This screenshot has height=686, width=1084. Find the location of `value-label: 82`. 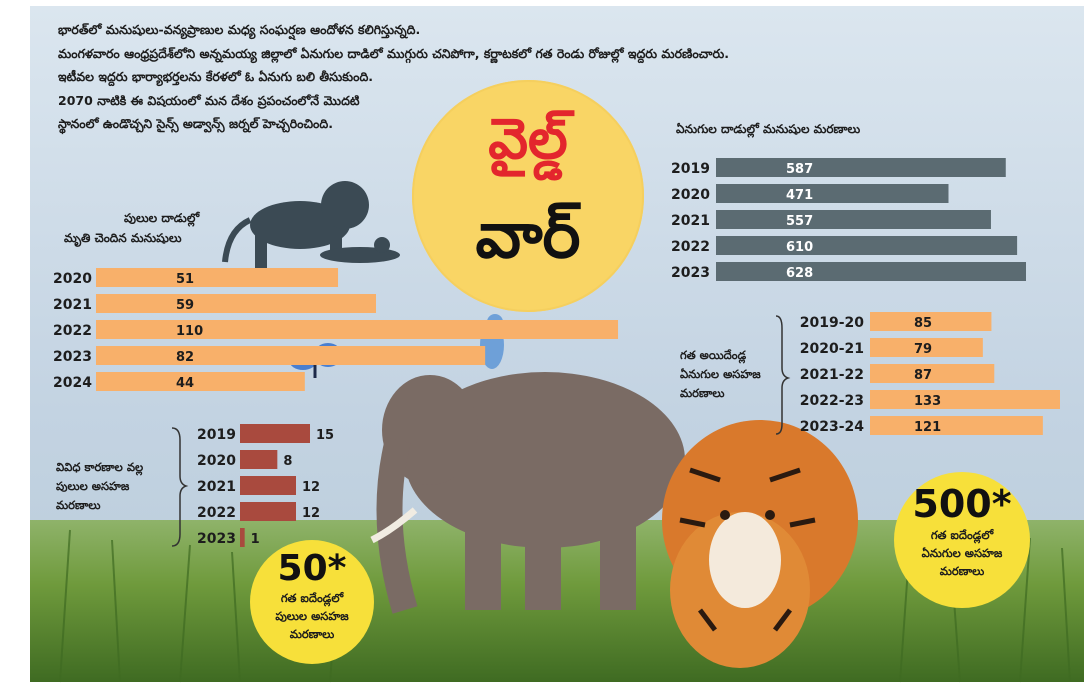

value-label: 82 is located at coordinates (185, 357).